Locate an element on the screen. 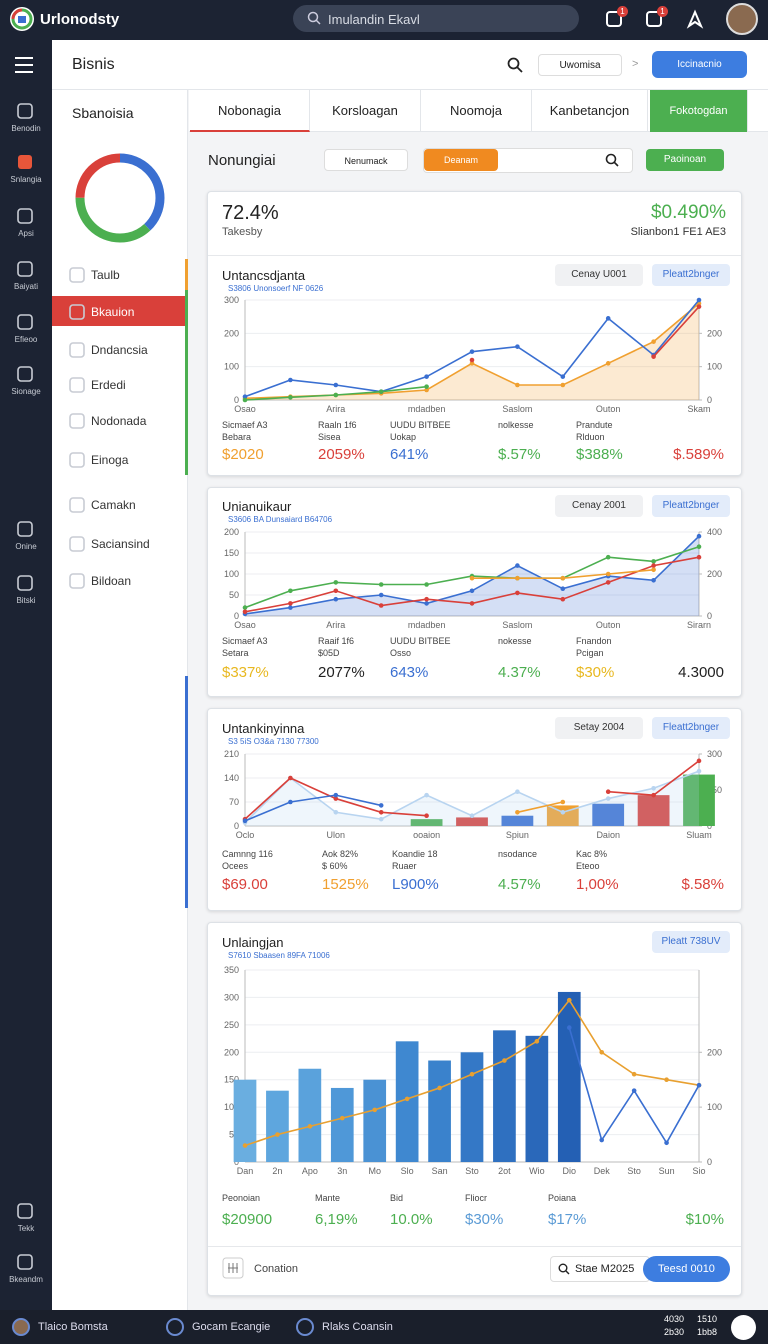 The image size is (768, 1344). menu-item: Einoga is located at coordinates (110, 460).